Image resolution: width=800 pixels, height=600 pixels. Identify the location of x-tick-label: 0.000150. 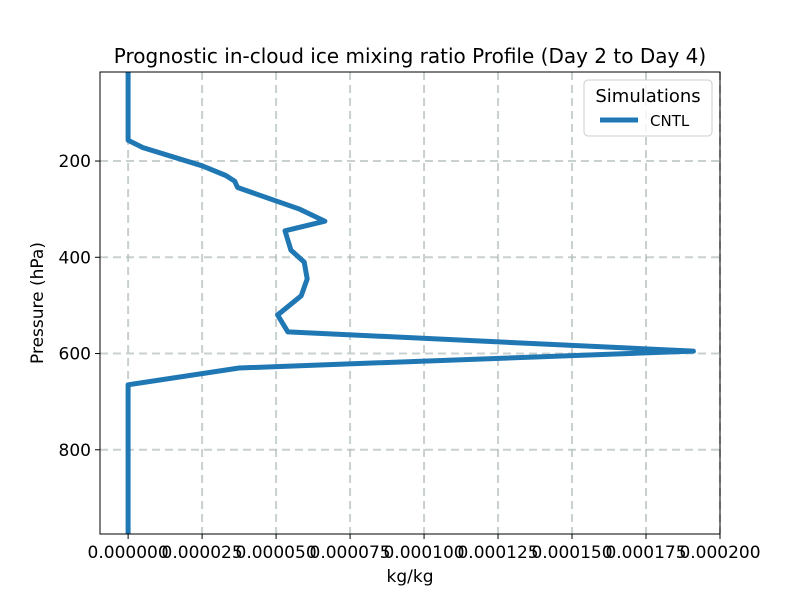
(571, 553).